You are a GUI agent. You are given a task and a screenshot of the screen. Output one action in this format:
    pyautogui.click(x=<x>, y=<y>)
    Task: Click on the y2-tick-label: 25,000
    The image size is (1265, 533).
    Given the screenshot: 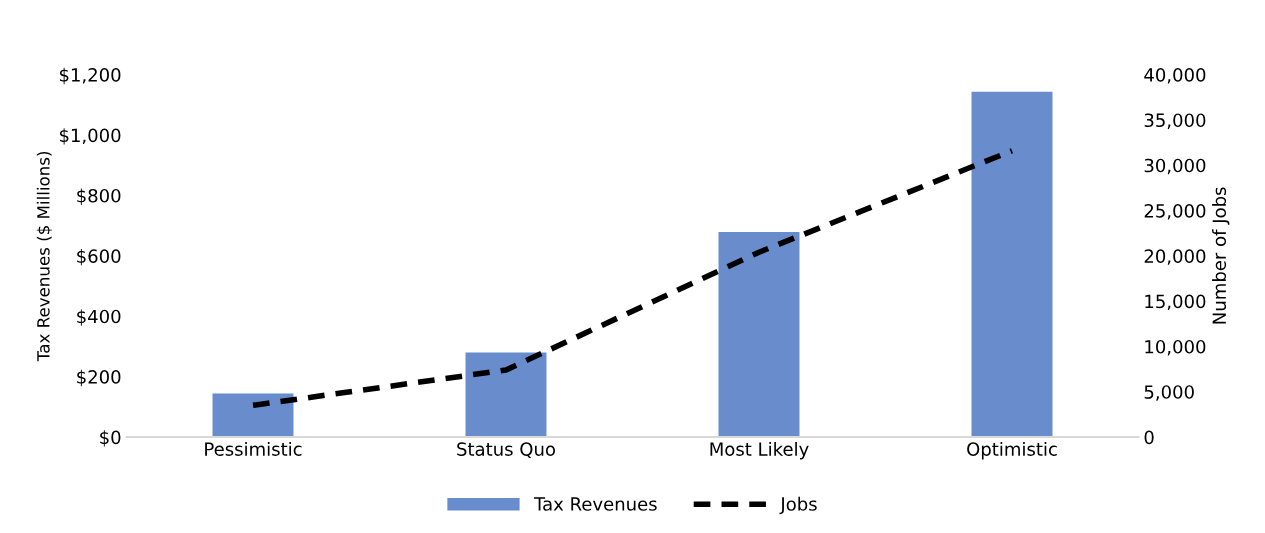 What is the action you would take?
    pyautogui.click(x=1175, y=211)
    